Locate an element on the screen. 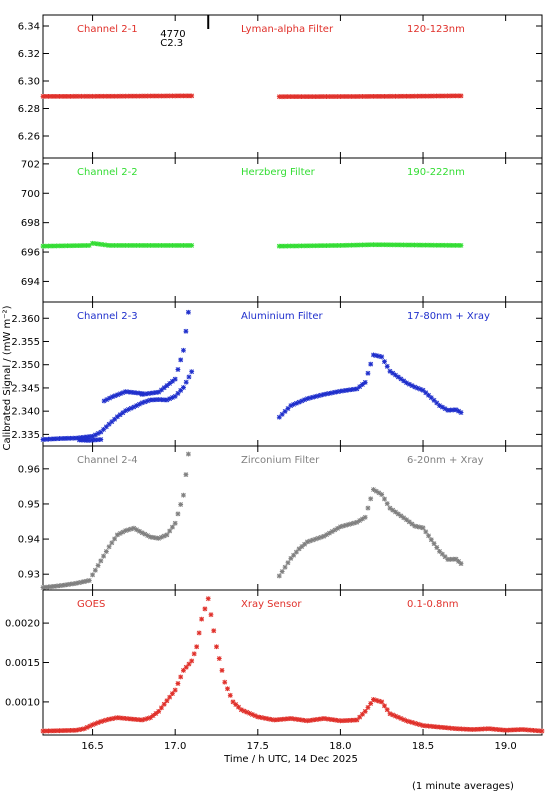 This screenshot has width=550, height=800. panel-label-band: 190-222nm is located at coordinates (436, 172).